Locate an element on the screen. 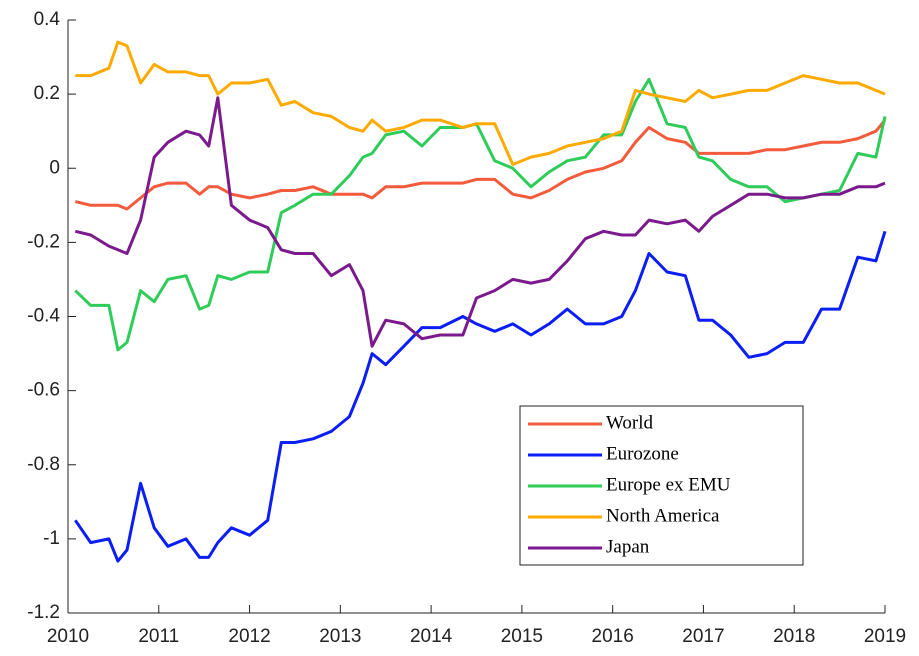 The height and width of the screenshot is (656, 919). series-line is located at coordinates (480, 165).